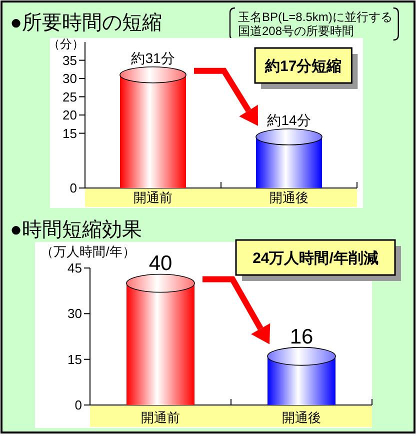  Describe the element at coordinates (289, 120) in the screenshot. I see `data-label: 約14分` at that location.